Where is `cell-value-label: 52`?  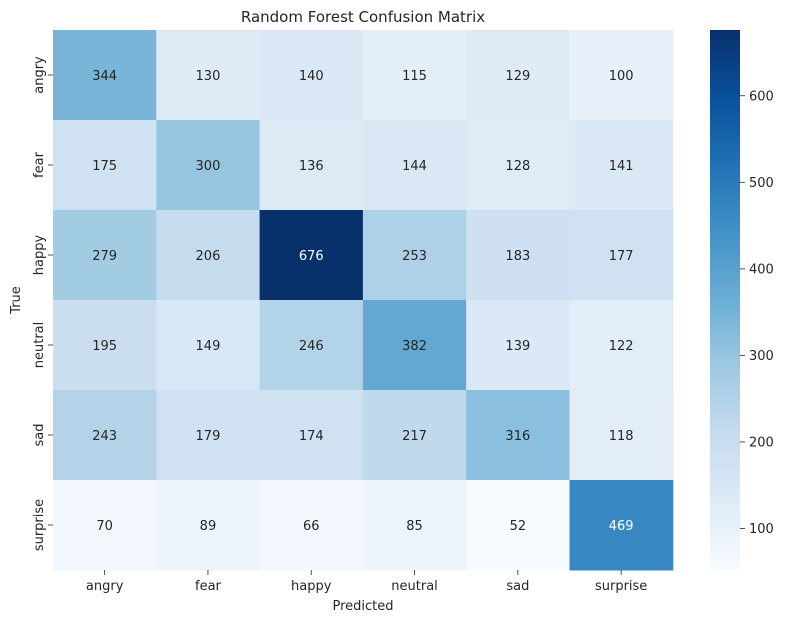 cell-value-label: 52 is located at coordinates (518, 526).